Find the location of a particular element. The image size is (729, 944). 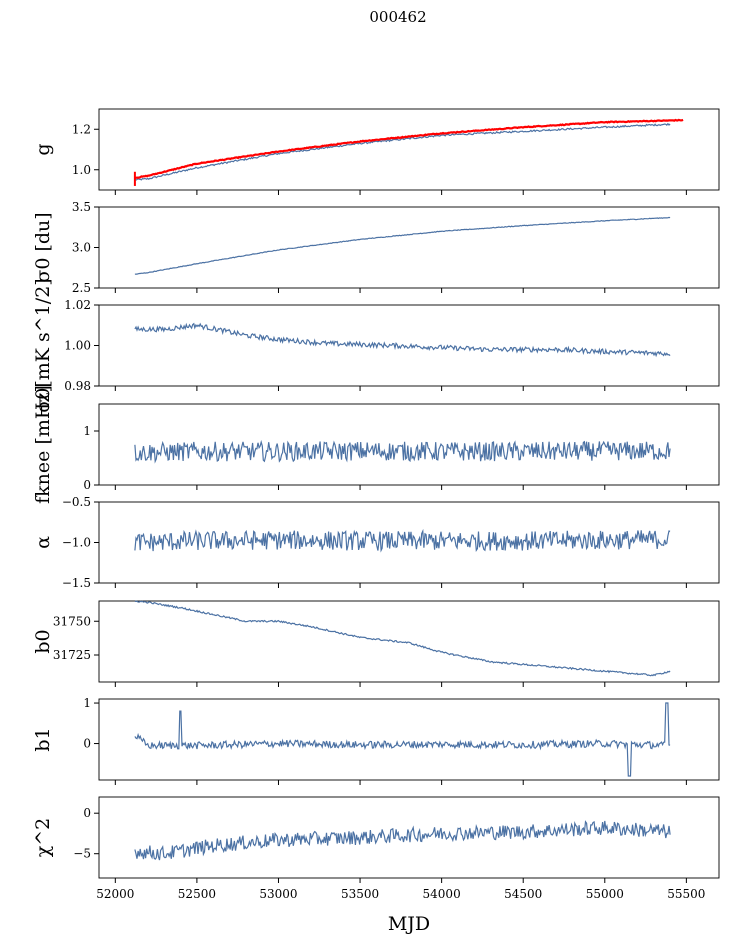

figure-title: 000462 is located at coordinates (397, 17).